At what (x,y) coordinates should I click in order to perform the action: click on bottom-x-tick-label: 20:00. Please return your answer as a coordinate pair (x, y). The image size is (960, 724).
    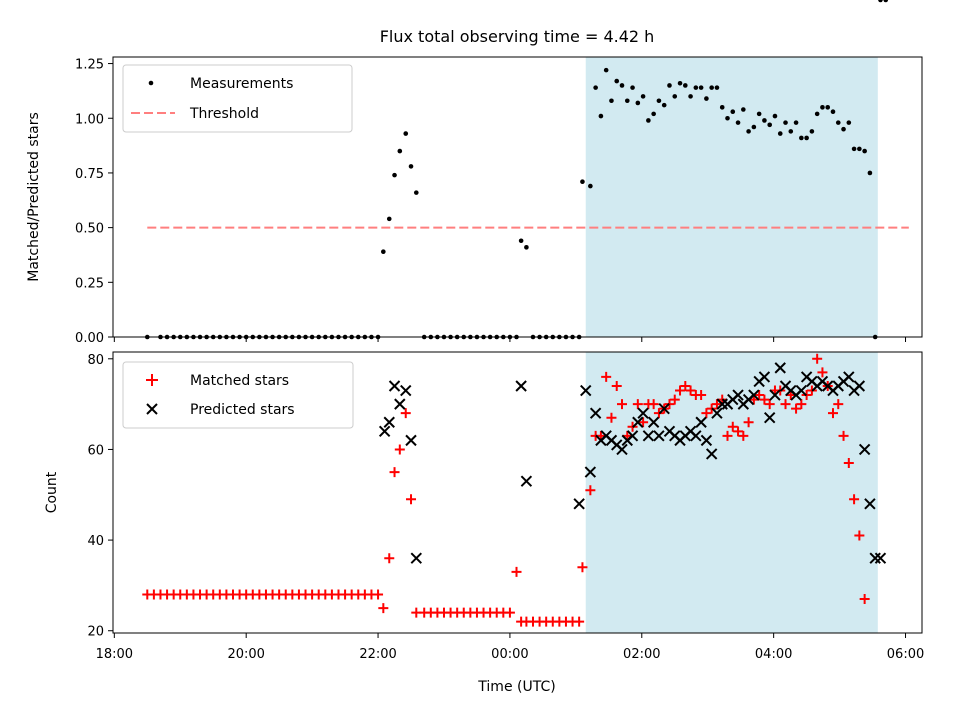
    Looking at the image, I should click on (245, 654).